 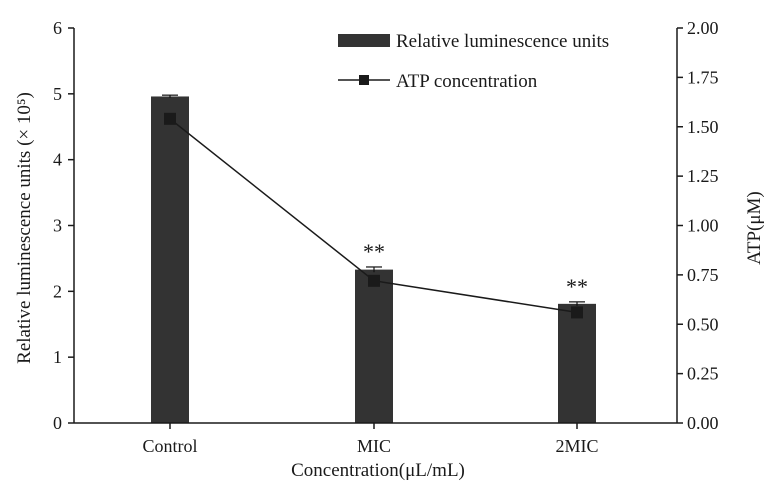 What do you see at coordinates (703, 77) in the screenshot?
I see `y2-tick-label: 1.75` at bounding box center [703, 77].